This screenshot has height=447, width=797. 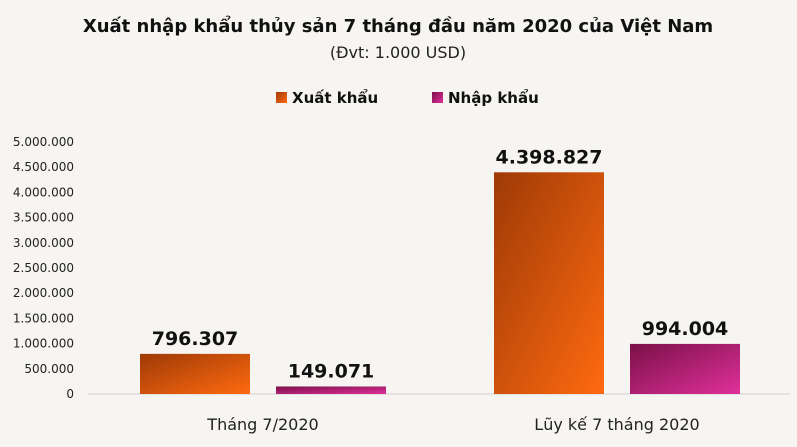 What do you see at coordinates (43, 167) in the screenshot?
I see `y-tick-label: 4.500.000` at bounding box center [43, 167].